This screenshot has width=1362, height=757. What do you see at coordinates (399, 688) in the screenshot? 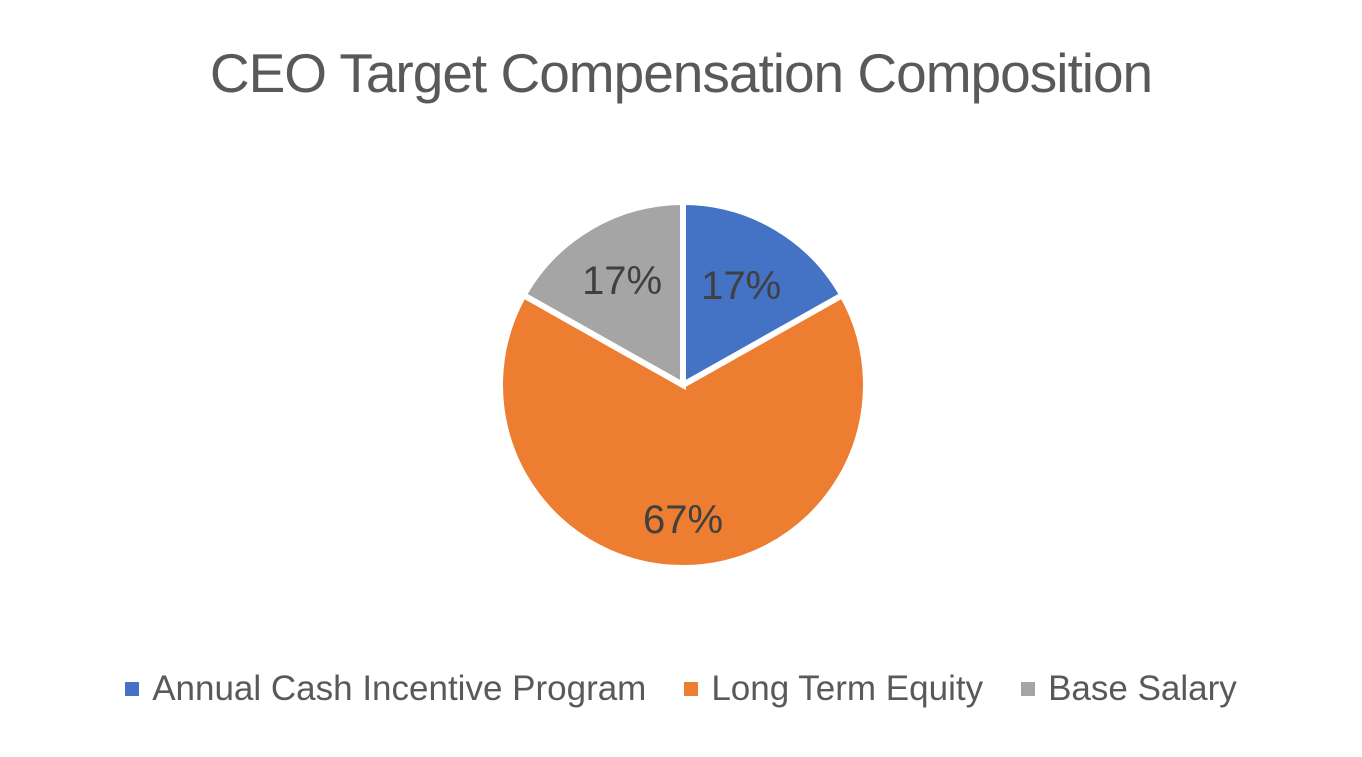
I see `legend-label: Annual Cash Incentive Program` at bounding box center [399, 688].